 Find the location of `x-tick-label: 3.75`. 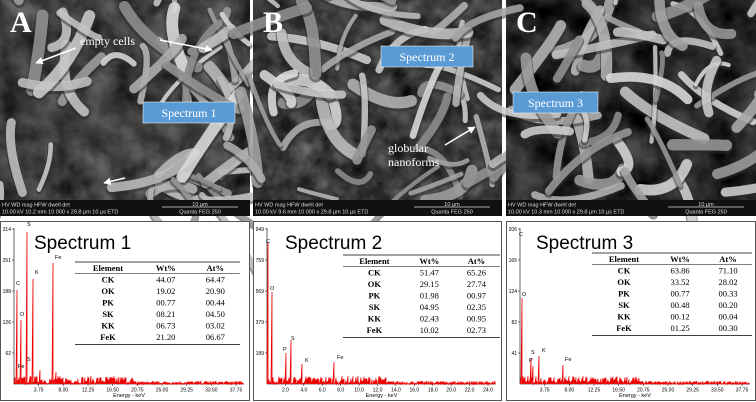

x-tick-label: 3.75 is located at coordinates (39, 391).